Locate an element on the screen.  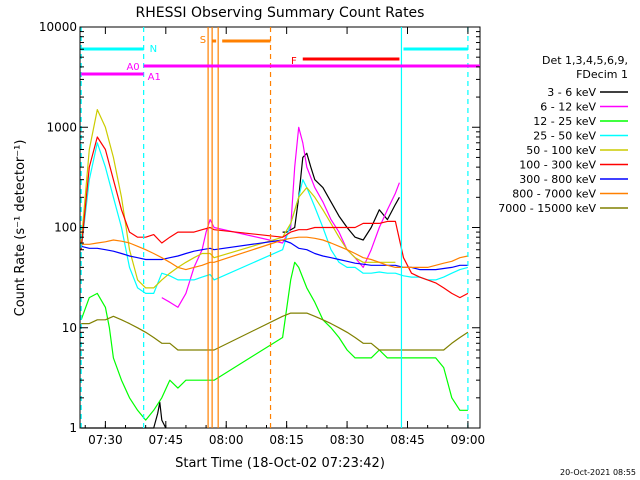
legend-label-3: 25 - 50 keV is located at coordinates (564, 136).